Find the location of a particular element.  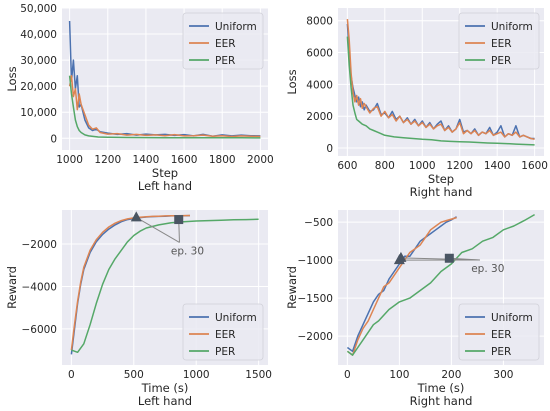

y-tick-label: 40,000 is located at coordinates (38, 35).